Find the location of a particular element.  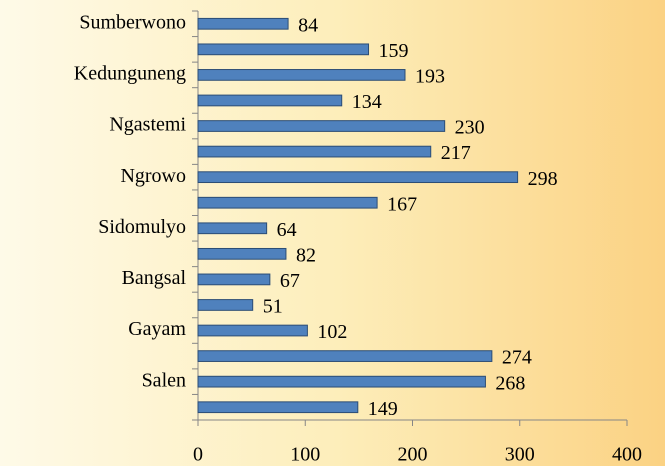

y-tick-label: Sidomulyo is located at coordinates (142, 227).